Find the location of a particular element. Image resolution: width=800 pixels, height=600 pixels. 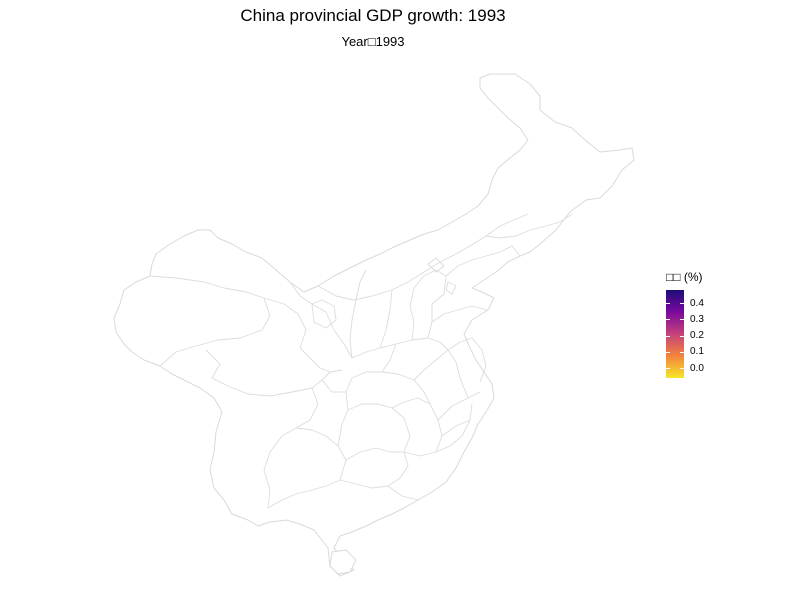

legend-label-0.2: 0.2 is located at coordinates (697, 335).